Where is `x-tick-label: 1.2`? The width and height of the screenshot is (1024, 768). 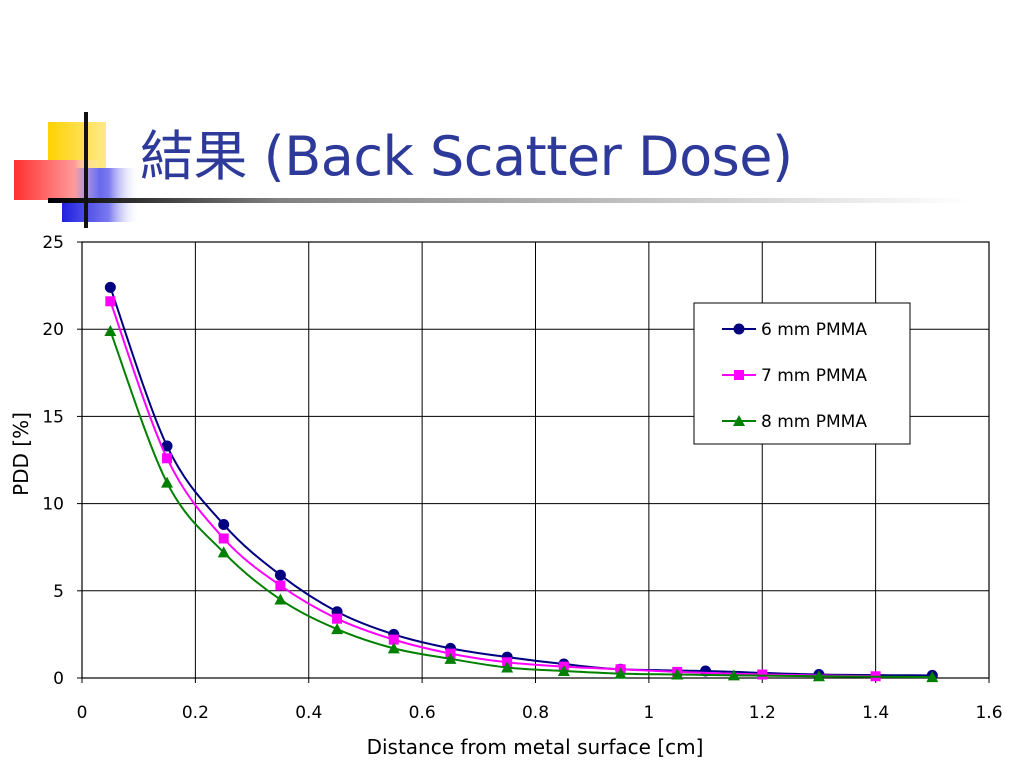 x-tick-label: 1.2 is located at coordinates (762, 713).